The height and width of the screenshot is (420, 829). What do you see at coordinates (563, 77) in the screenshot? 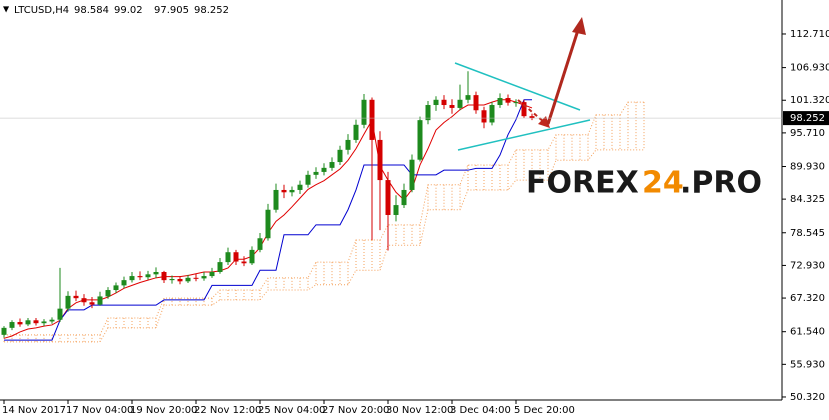
I see `arrow-up` at bounding box center [563, 77].